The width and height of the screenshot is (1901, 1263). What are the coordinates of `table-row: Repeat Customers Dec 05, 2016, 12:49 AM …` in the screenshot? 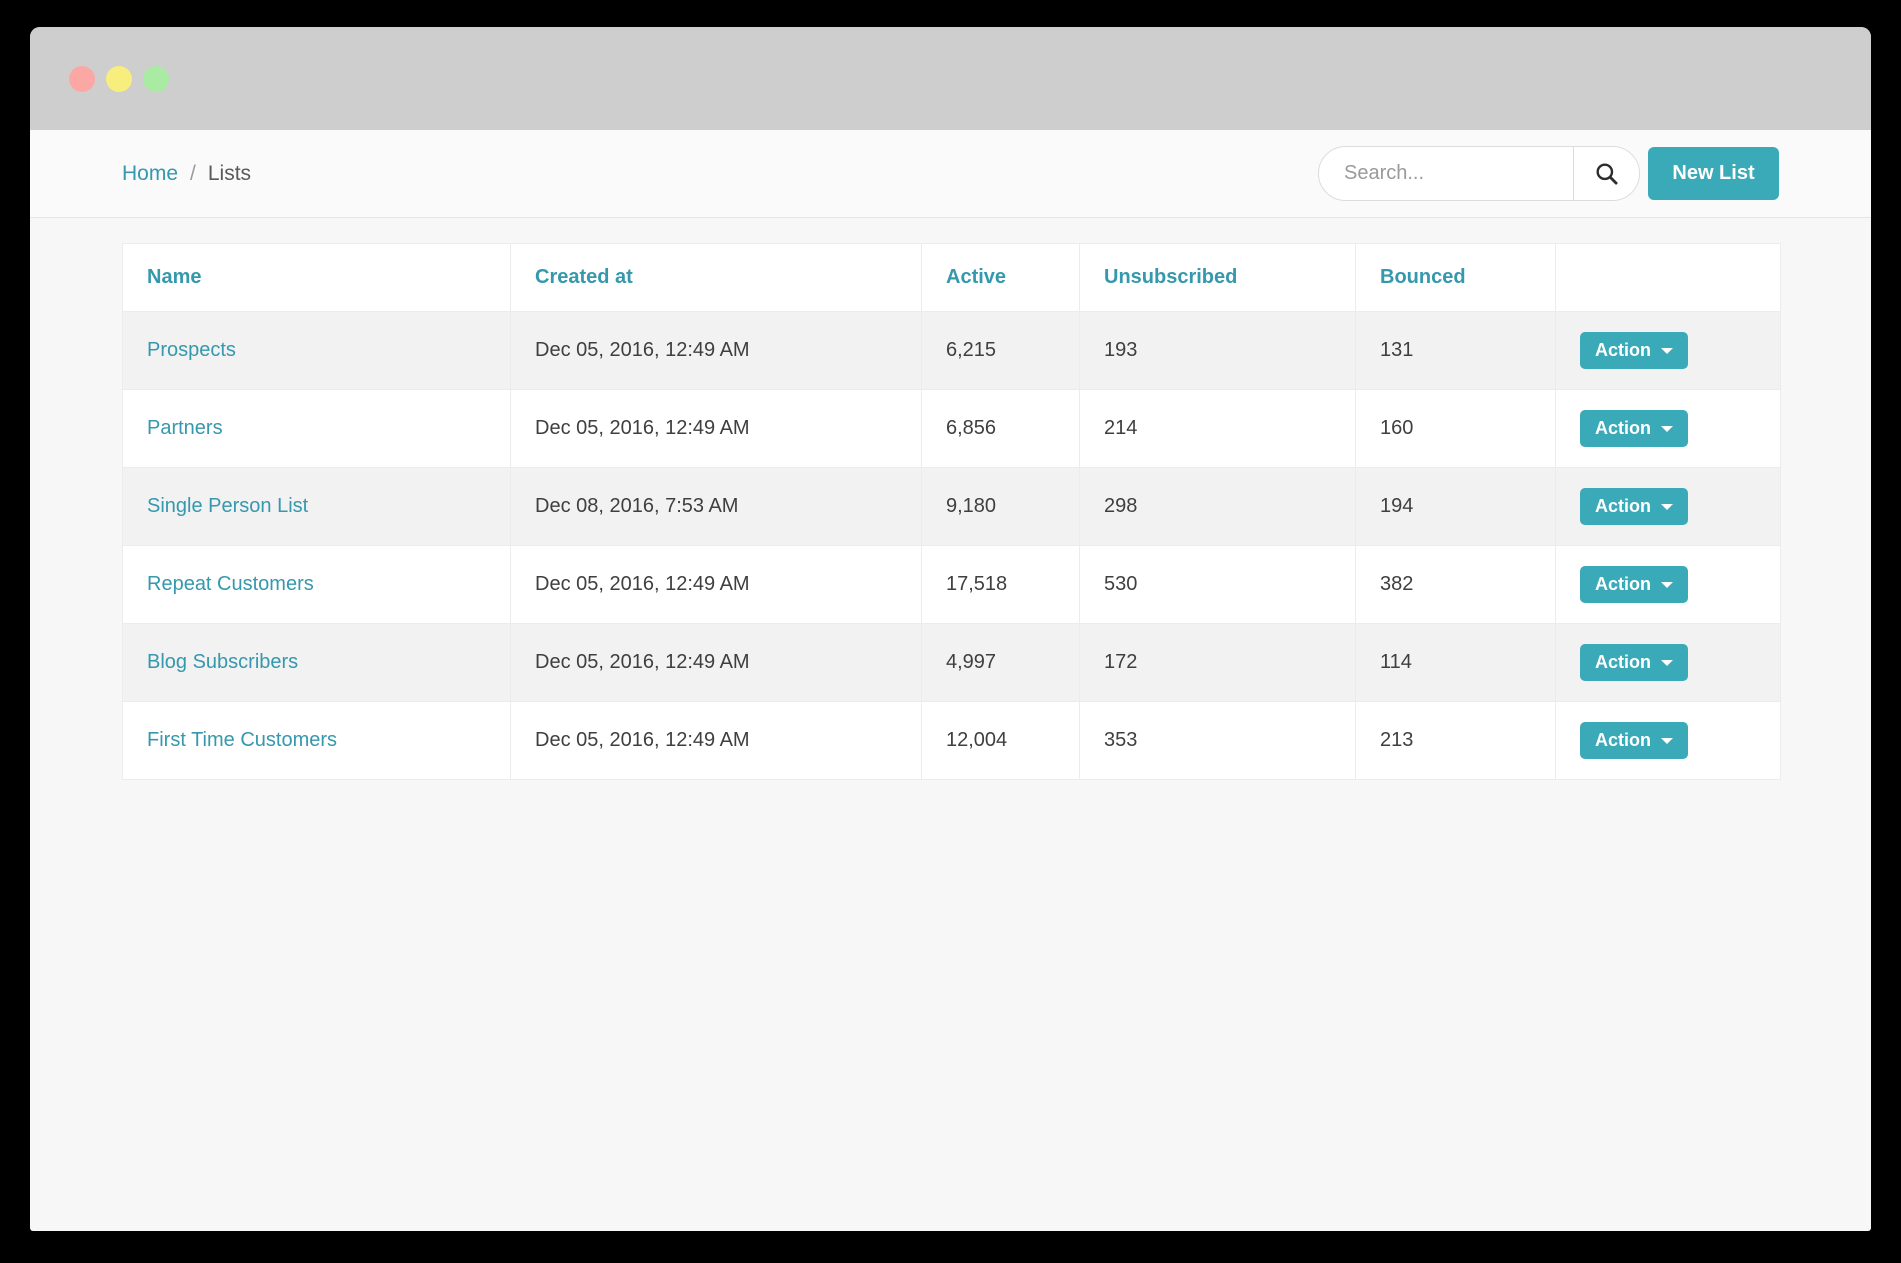 It's located at (951, 584).